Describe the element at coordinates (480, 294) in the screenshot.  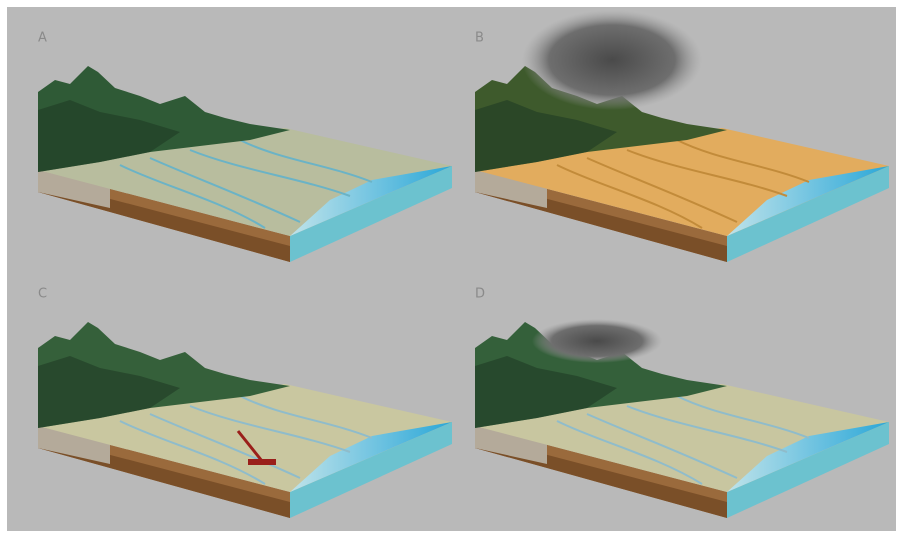
I see `panel-label: D` at that location.